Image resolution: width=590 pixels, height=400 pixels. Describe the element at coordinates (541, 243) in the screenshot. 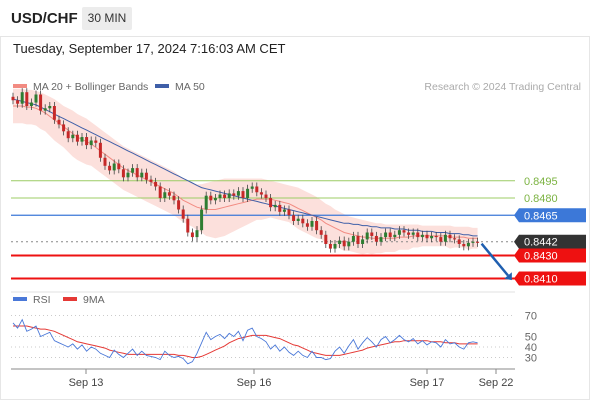

I see `level-label-current: 0.8442` at that location.